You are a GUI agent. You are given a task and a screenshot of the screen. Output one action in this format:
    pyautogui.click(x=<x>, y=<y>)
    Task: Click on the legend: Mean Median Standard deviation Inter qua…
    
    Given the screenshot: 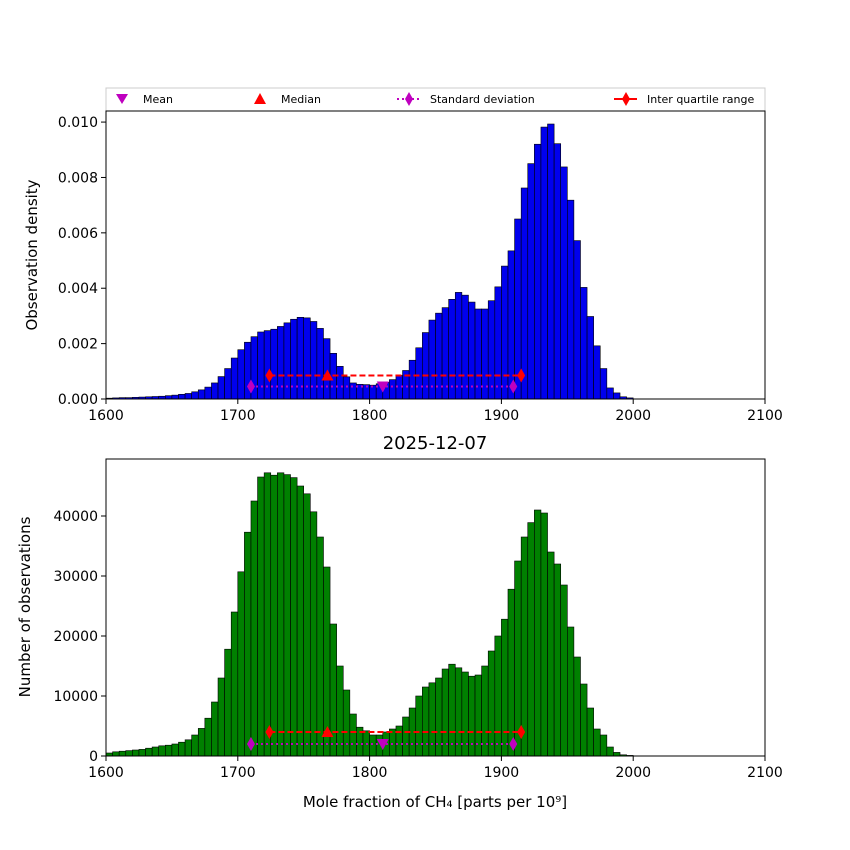 What is the action you would take?
    pyautogui.click(x=435, y=99)
    